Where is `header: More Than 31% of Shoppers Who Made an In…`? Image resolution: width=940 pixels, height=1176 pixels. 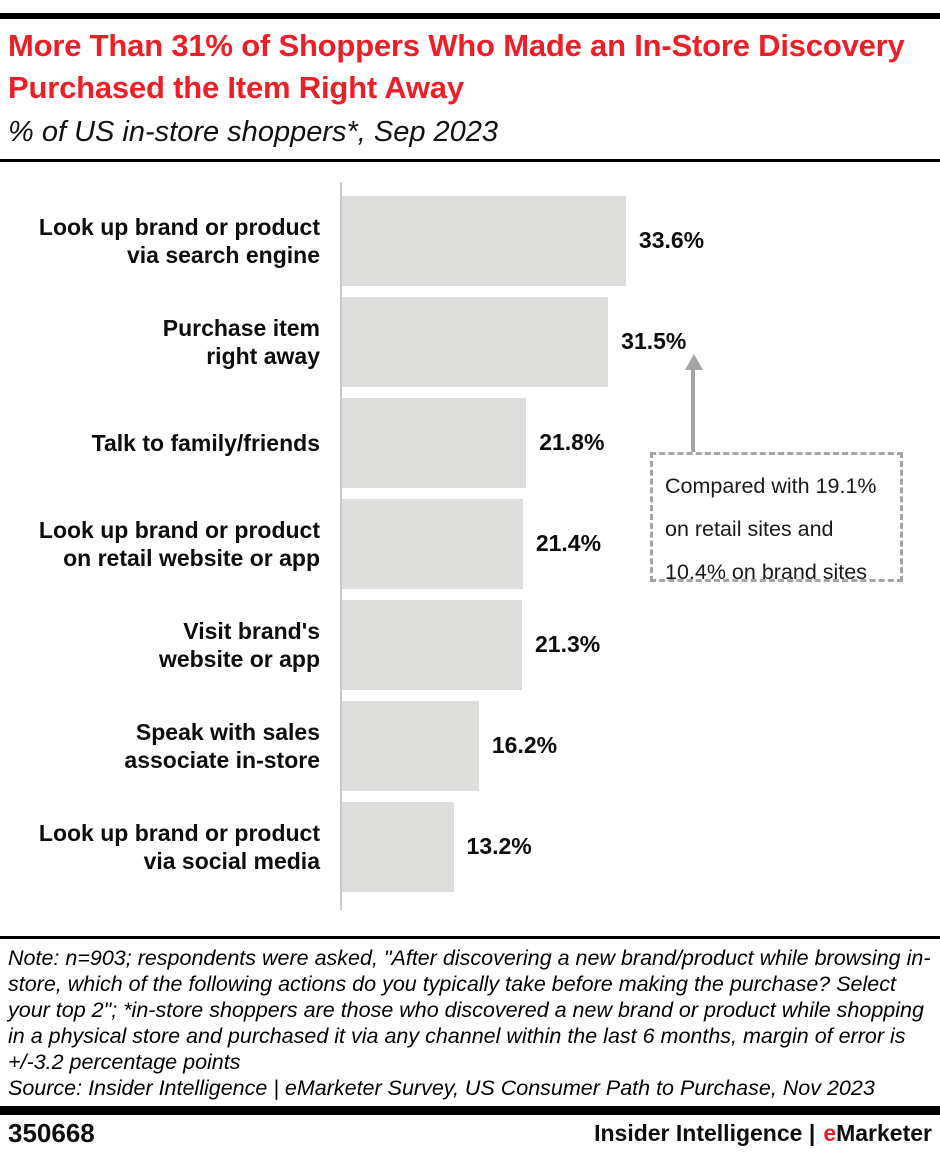
header: More Than 31% of Shoppers Who Made an In… is located at coordinates (470, 87).